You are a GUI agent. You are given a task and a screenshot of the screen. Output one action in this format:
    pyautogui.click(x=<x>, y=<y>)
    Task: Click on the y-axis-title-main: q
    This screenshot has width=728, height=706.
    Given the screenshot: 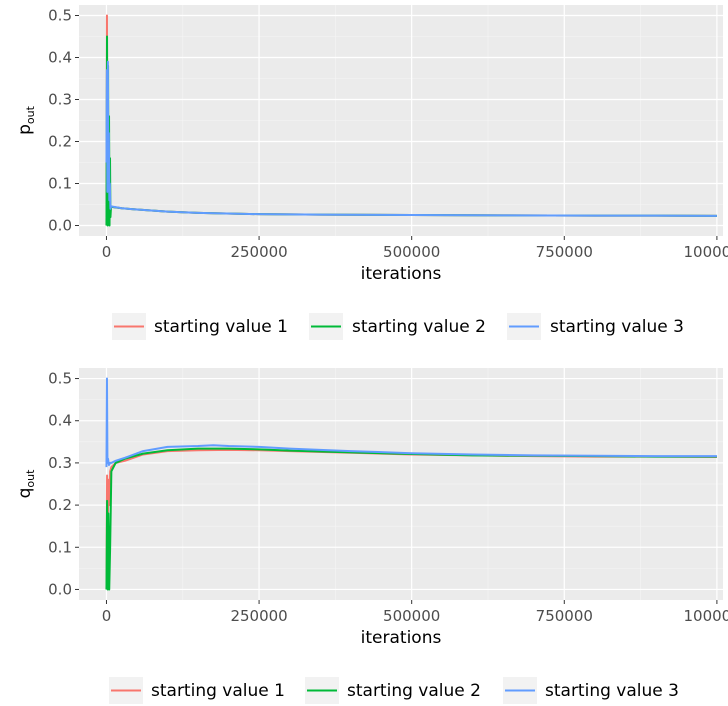 What is the action you would take?
    pyautogui.click(x=25, y=493)
    